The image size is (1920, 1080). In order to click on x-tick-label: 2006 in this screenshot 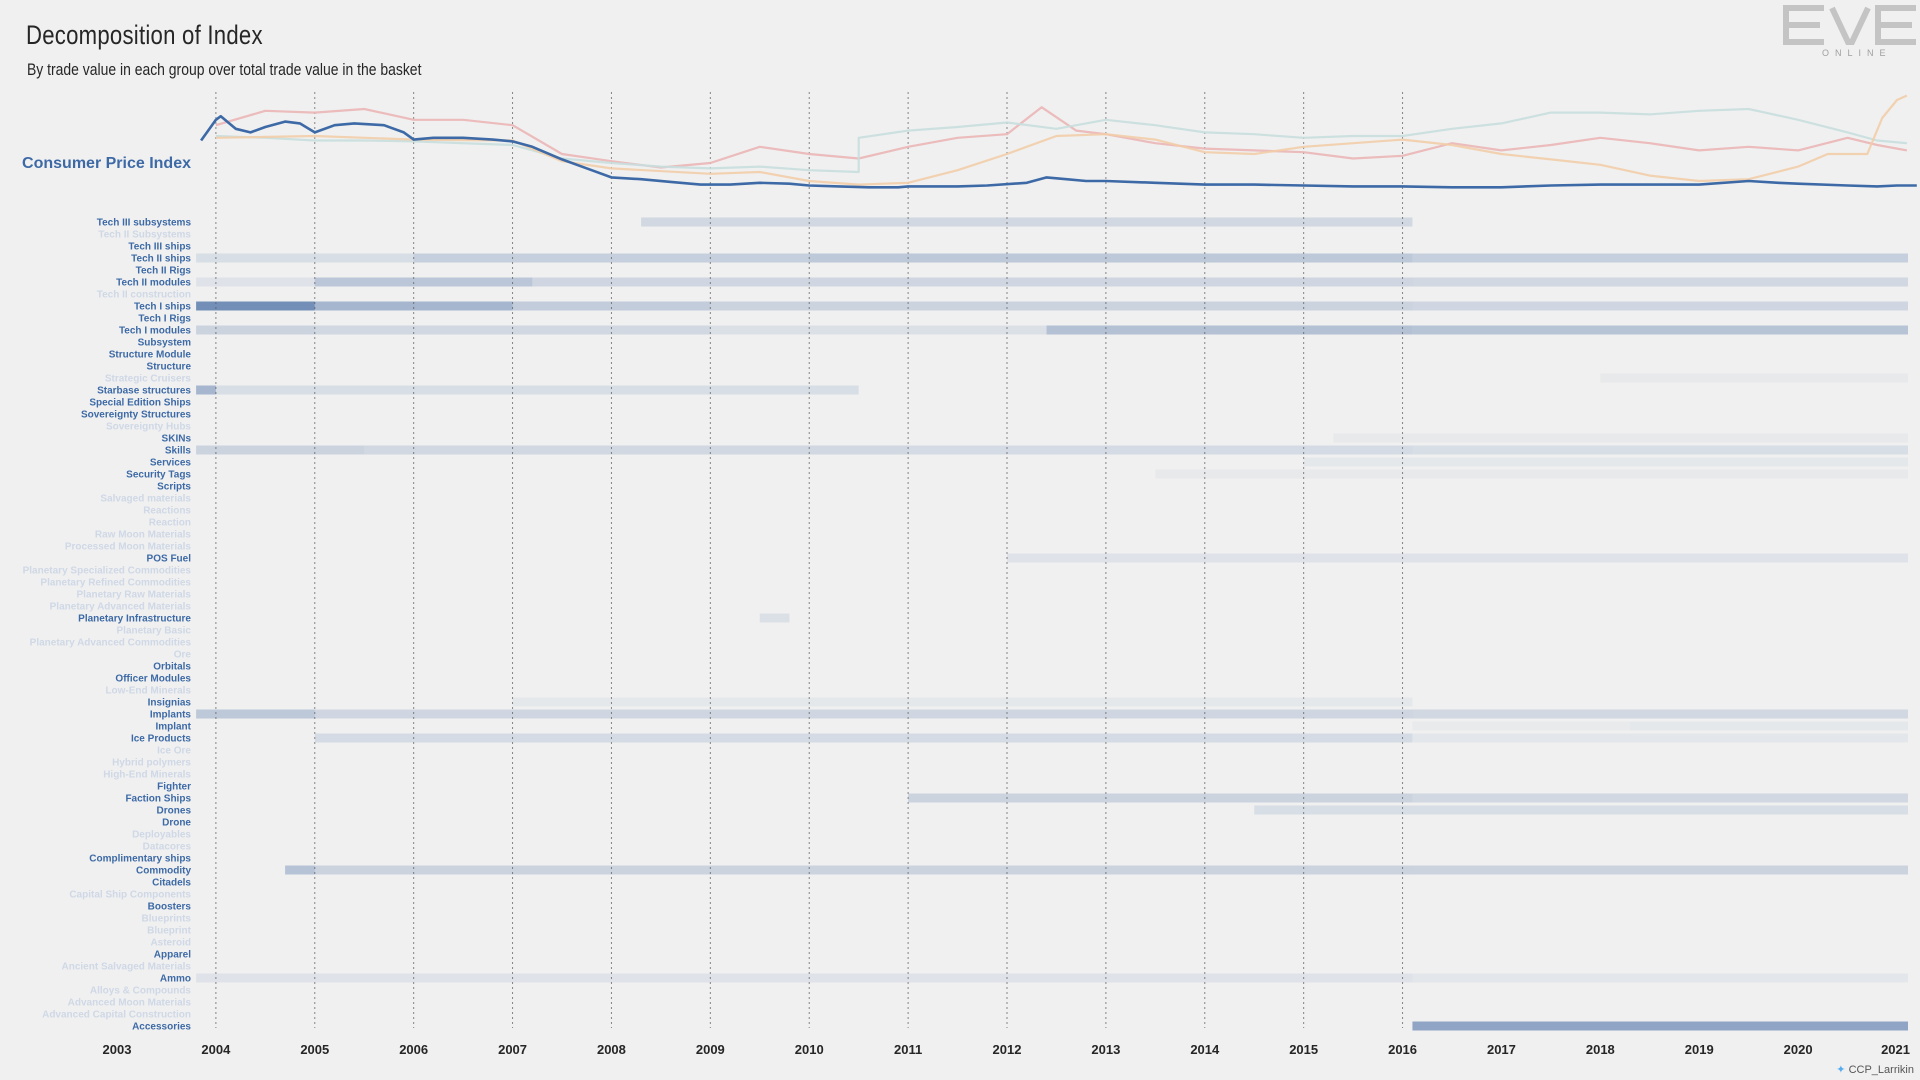, I will do `click(413, 1049)`.